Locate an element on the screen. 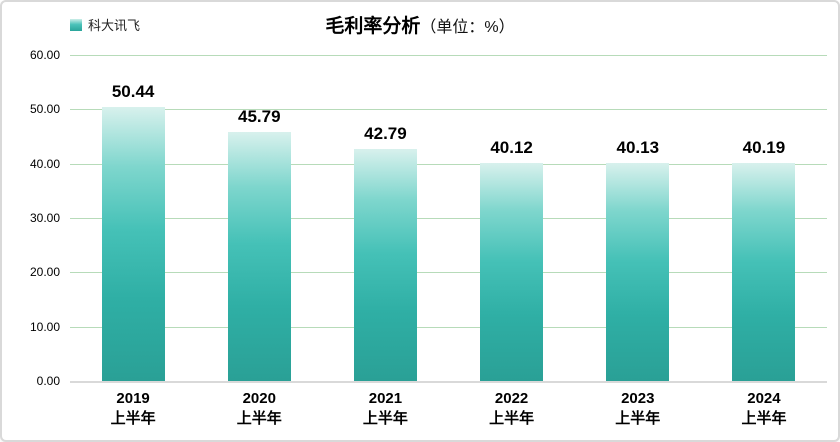 The height and width of the screenshot is (442, 840). bar-group-2020: 45.79 is located at coordinates (259, 218).